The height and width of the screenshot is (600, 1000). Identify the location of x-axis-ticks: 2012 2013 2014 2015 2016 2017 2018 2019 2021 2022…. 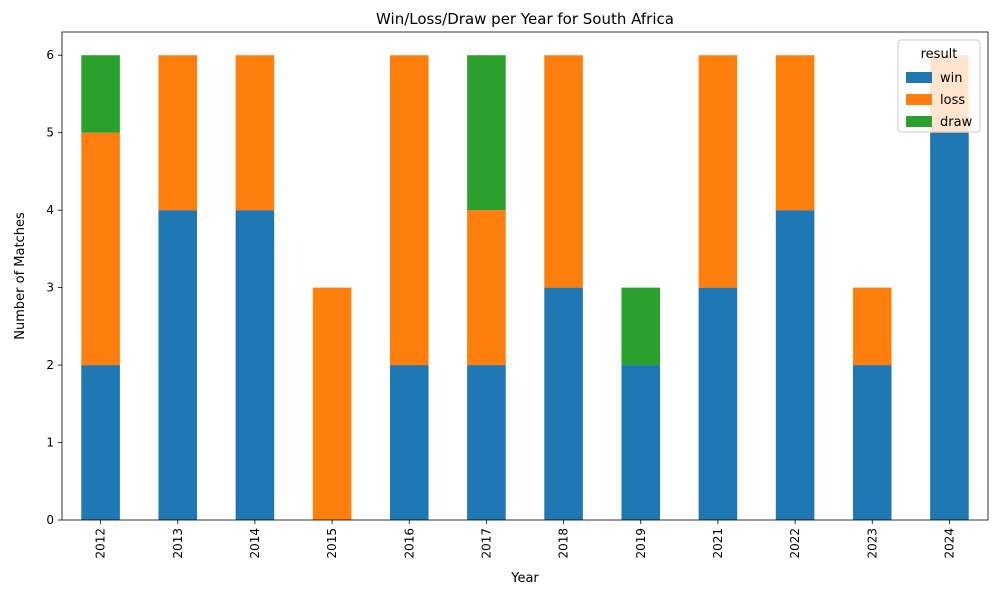
(525, 539).